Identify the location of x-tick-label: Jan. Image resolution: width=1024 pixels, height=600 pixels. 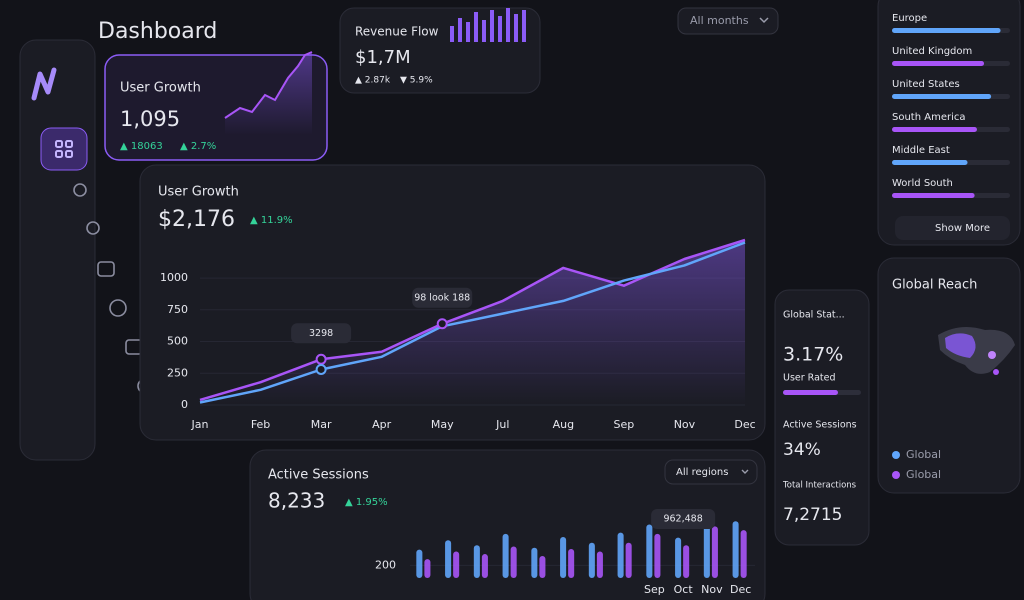
(200, 424).